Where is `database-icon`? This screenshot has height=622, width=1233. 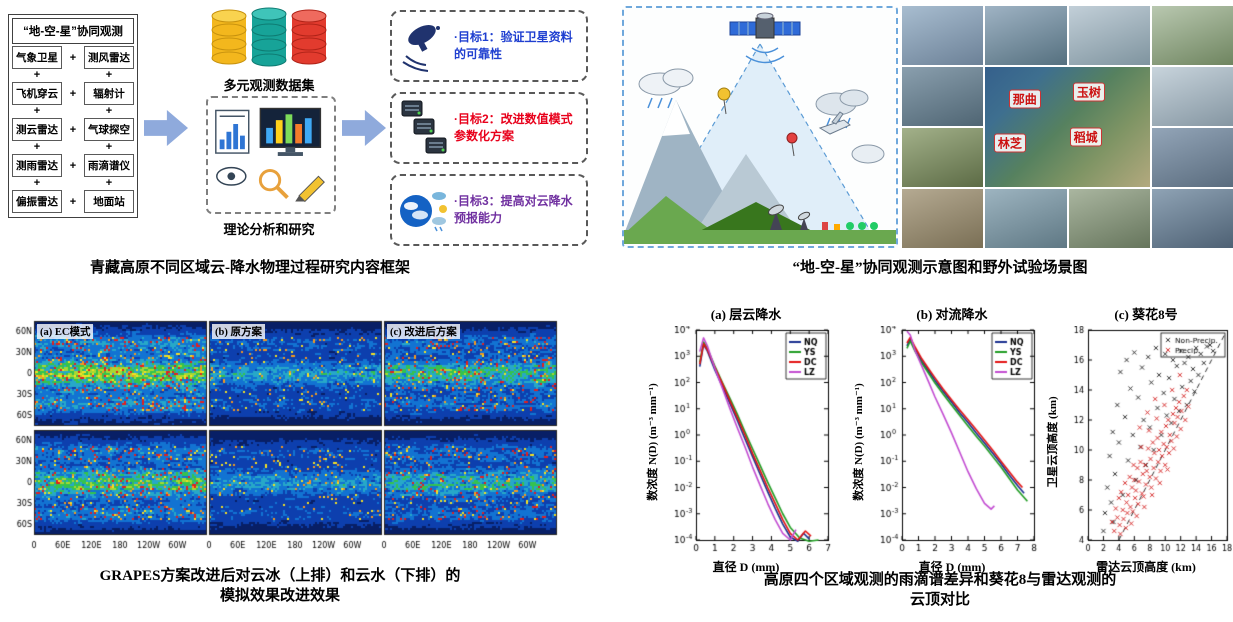 database-icon is located at coordinates (269, 41).